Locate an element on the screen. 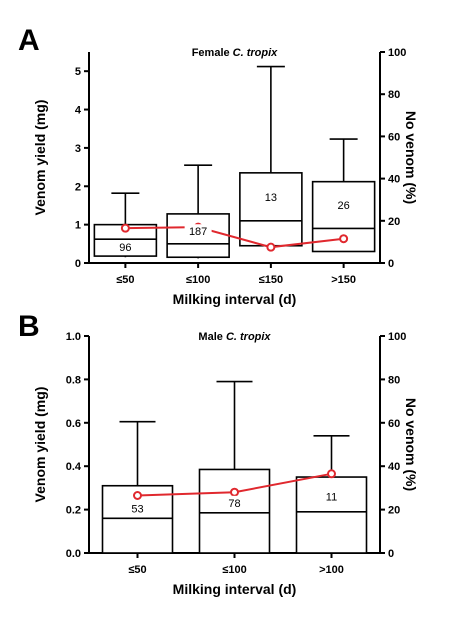  n-label: 78 is located at coordinates (234, 504).